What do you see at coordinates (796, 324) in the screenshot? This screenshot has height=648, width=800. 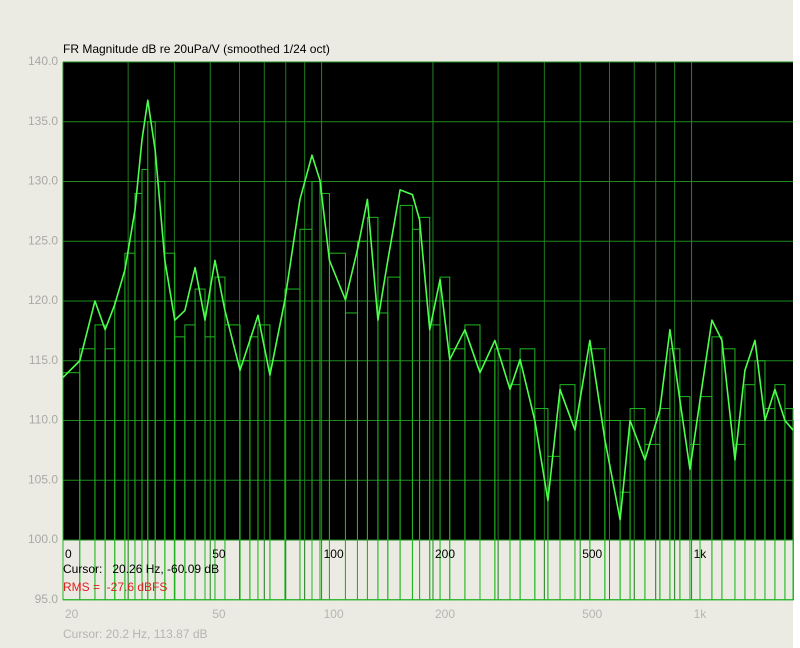 I see `edge-strip` at bounding box center [796, 324].